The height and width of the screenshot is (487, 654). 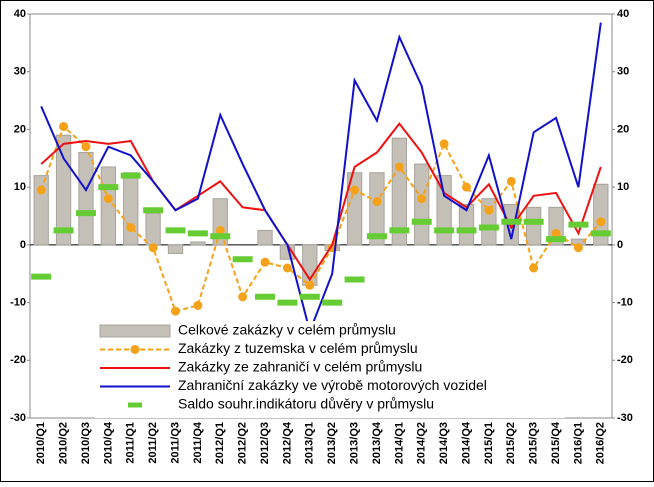 What do you see at coordinates (175, 443) in the screenshot?
I see `x-tick-label: 2011/Q3` at bounding box center [175, 443].